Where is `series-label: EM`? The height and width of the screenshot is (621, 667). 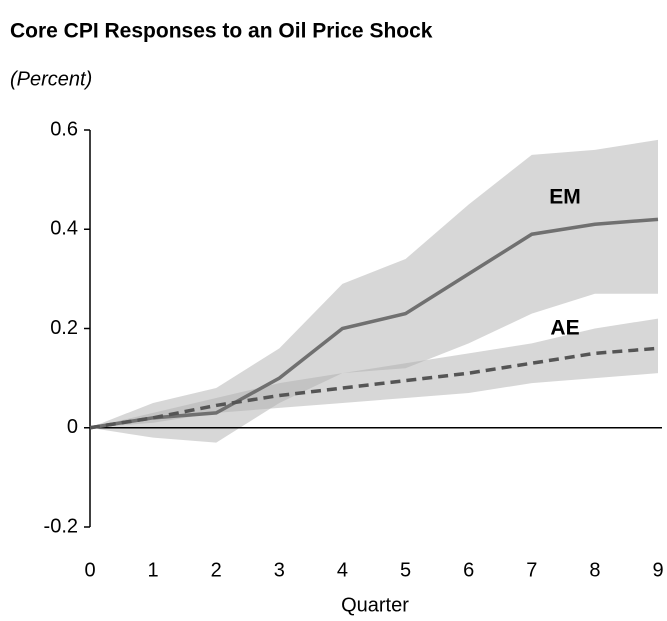
series-label: EM is located at coordinates (565, 197).